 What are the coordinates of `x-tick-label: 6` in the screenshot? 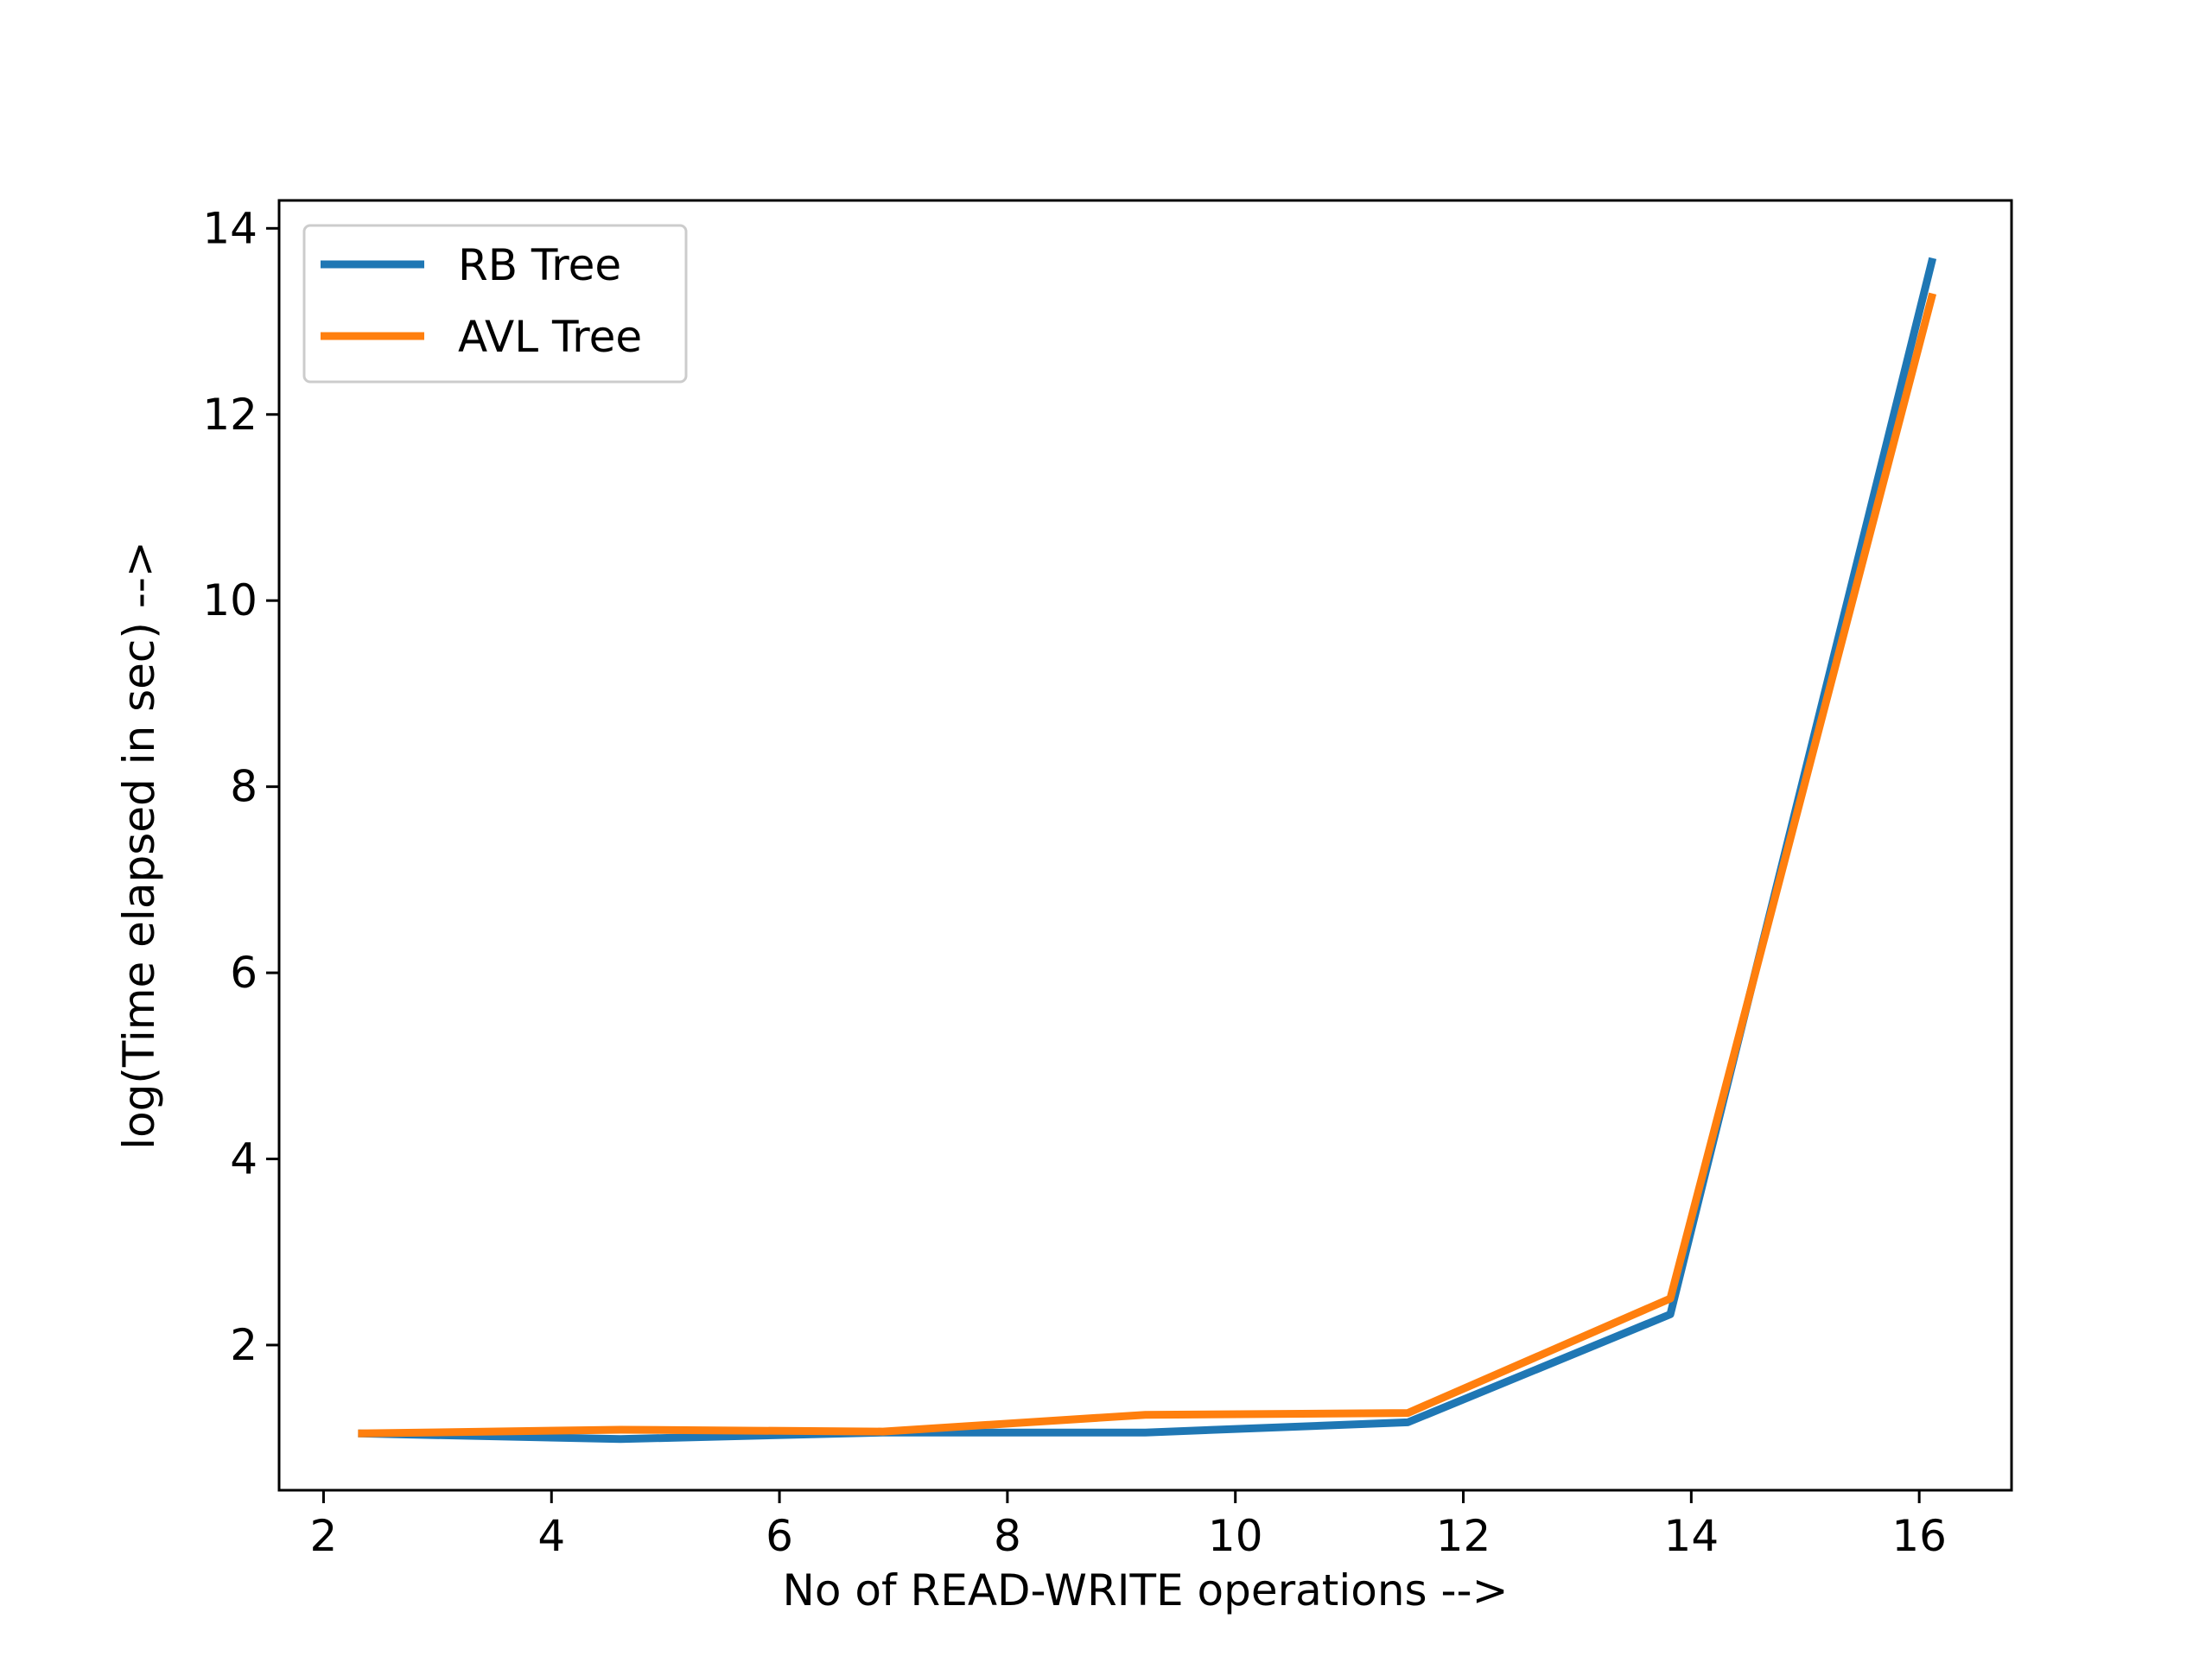 It's located at (779, 1536).